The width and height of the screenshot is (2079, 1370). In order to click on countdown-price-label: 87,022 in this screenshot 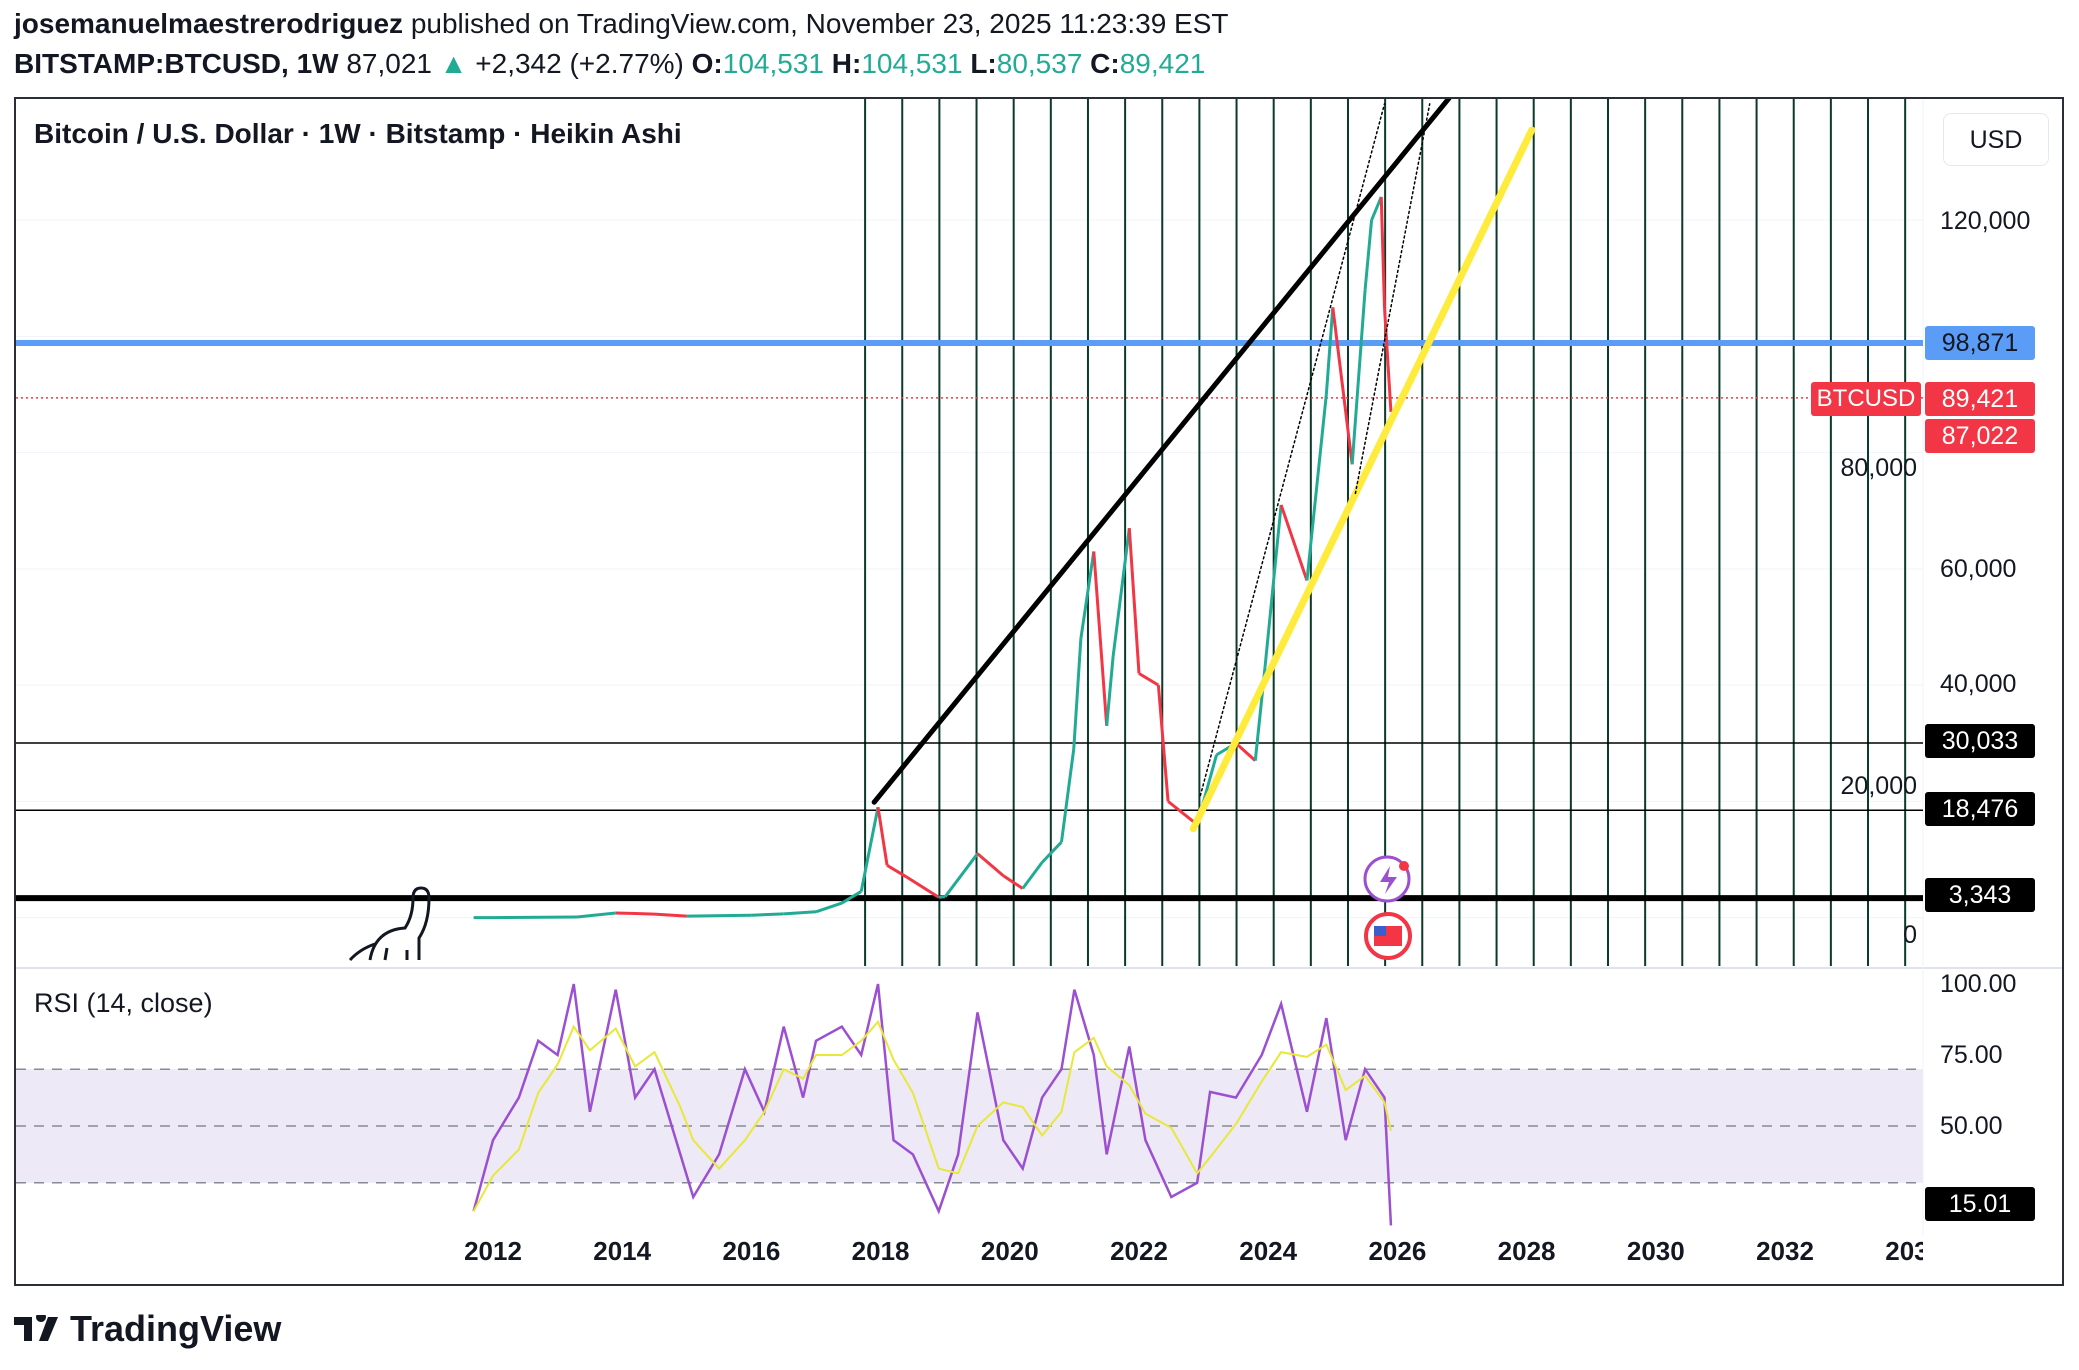, I will do `click(1980, 436)`.